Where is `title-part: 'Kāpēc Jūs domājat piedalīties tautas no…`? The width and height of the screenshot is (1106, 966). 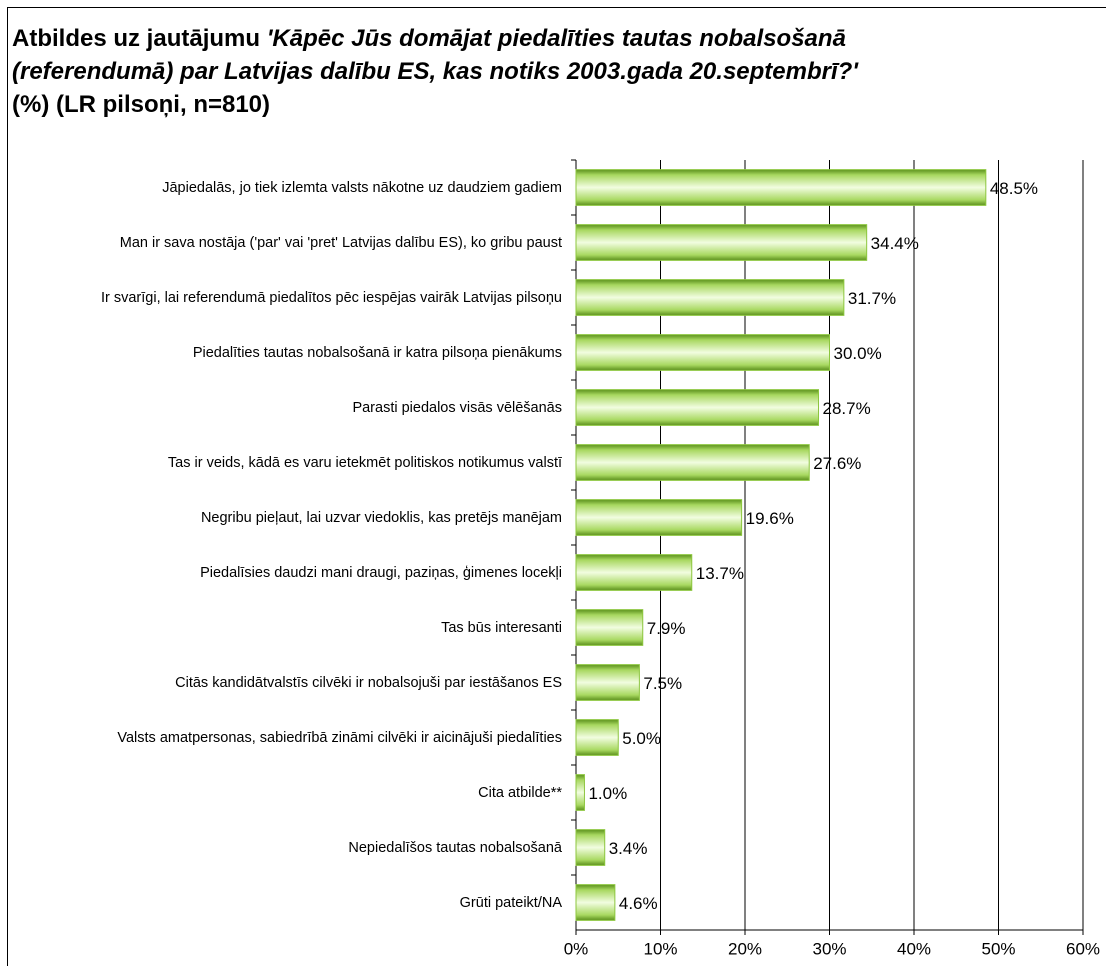 title-part: 'Kāpēc Jūs domājat piedalīties tautas no… is located at coordinates (435, 55).